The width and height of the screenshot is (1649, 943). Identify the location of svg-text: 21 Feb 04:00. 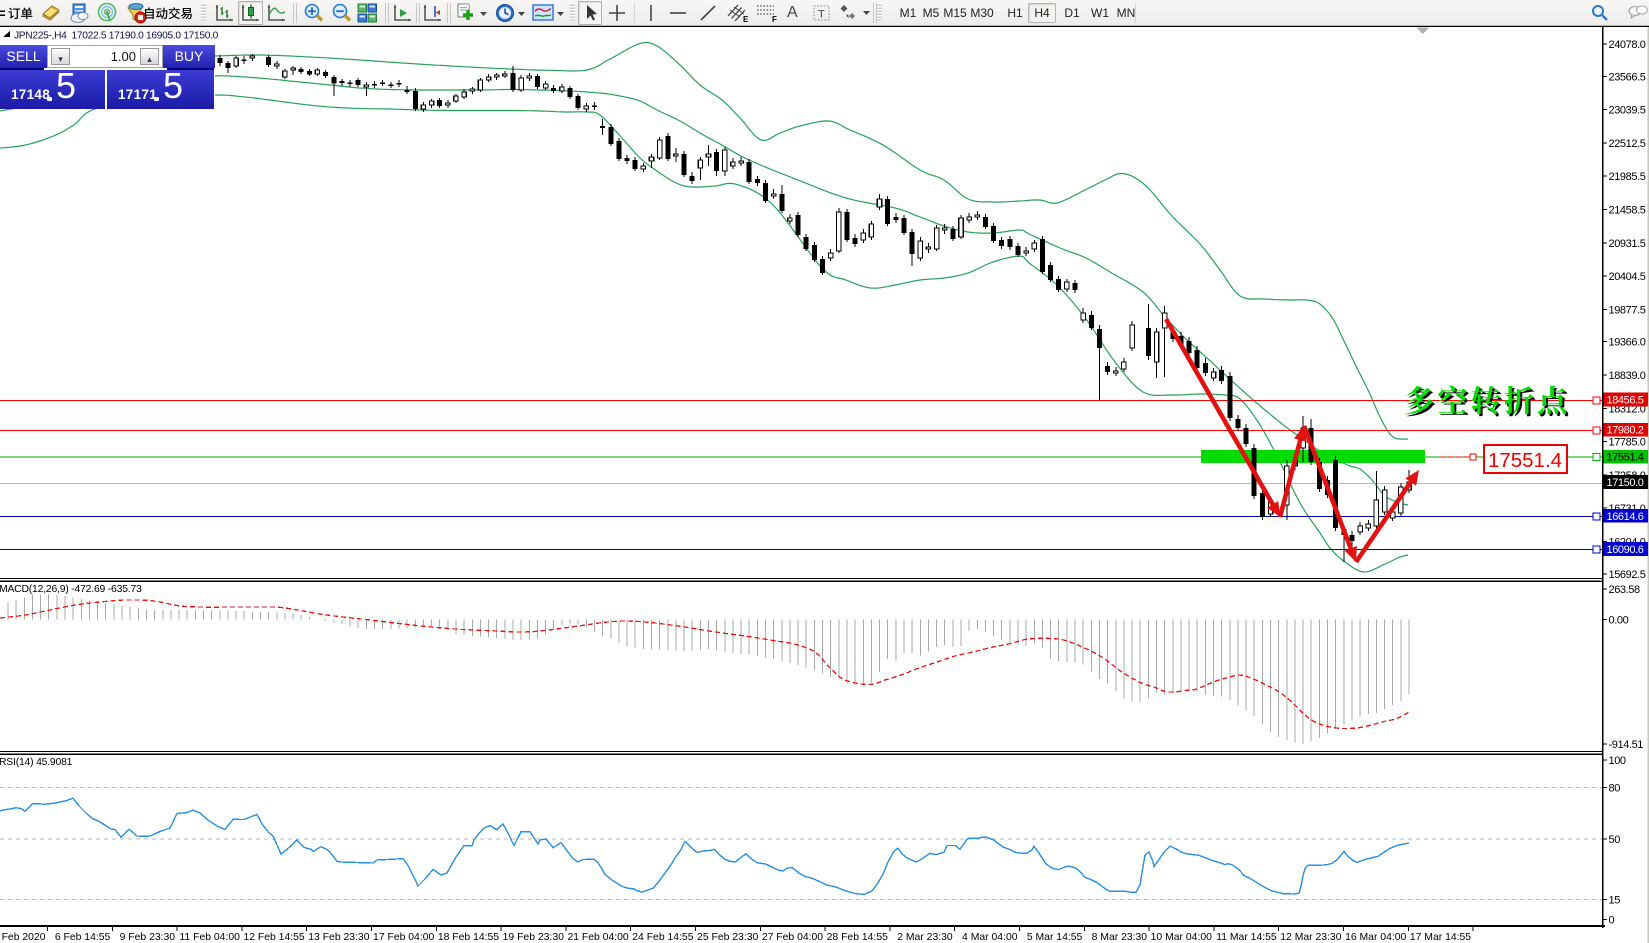
(597, 937).